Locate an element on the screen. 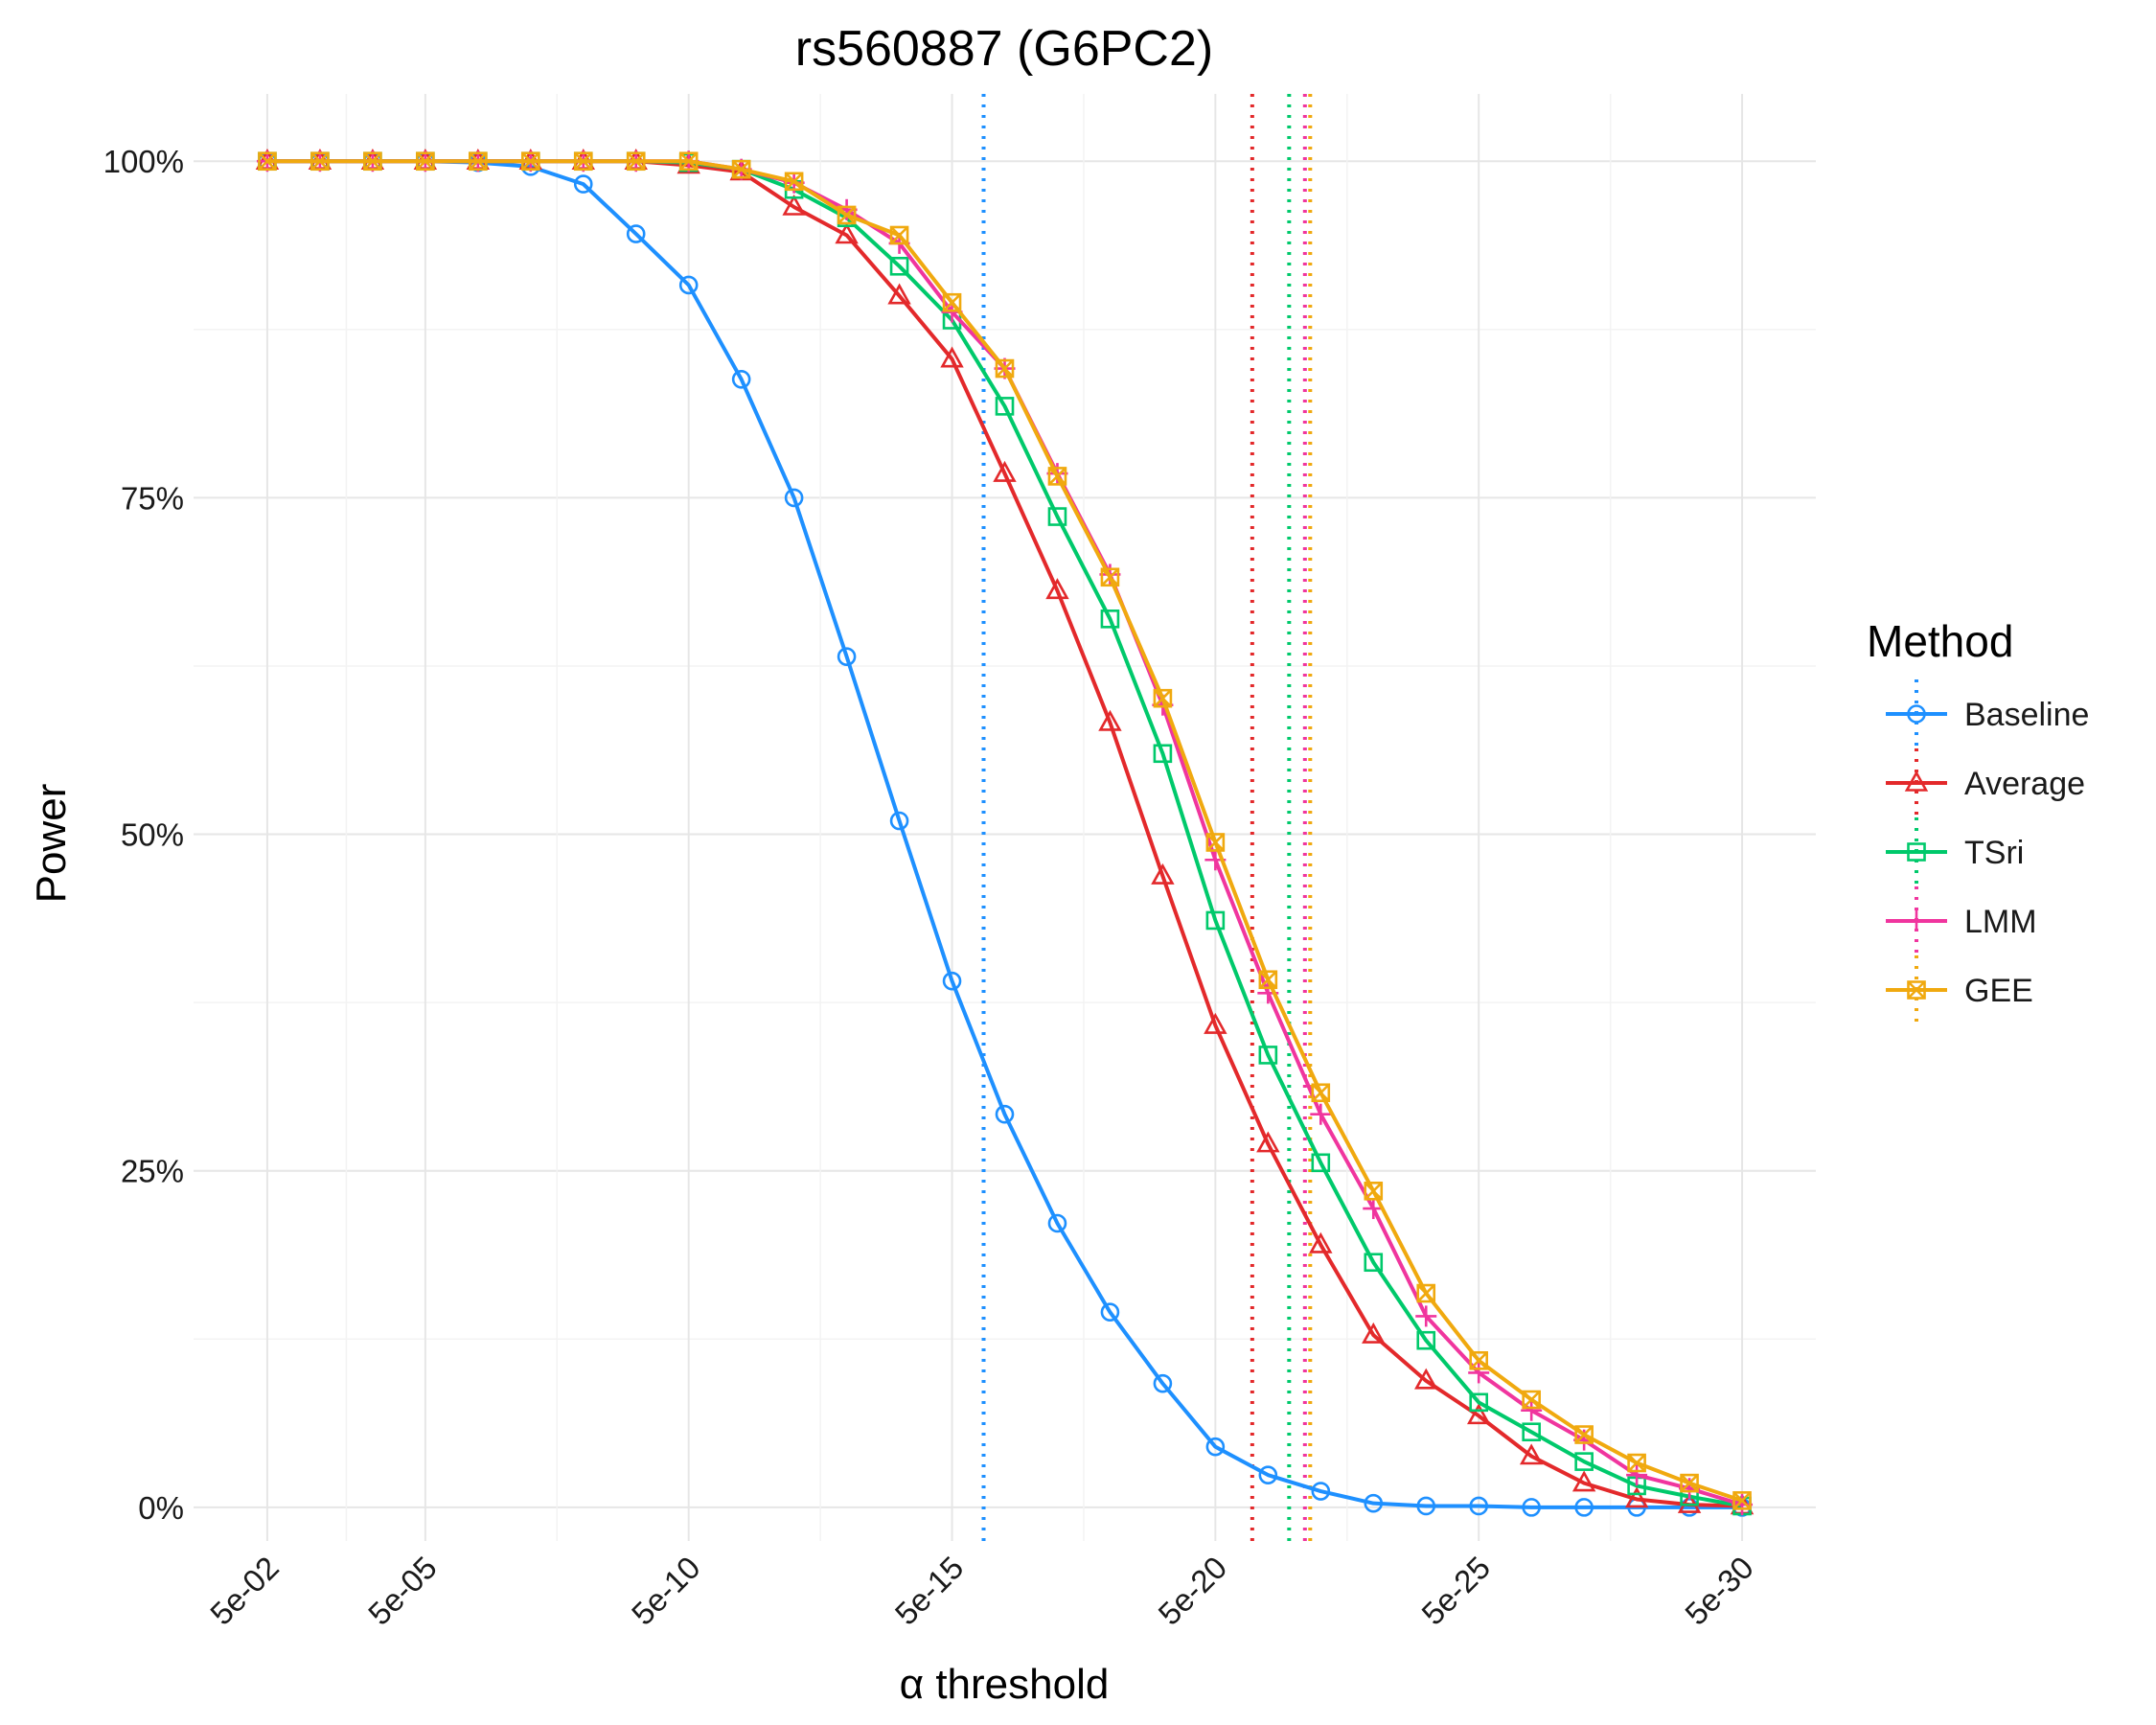 The image size is (2156, 1725). legend-label: TSri is located at coordinates (1994, 853).